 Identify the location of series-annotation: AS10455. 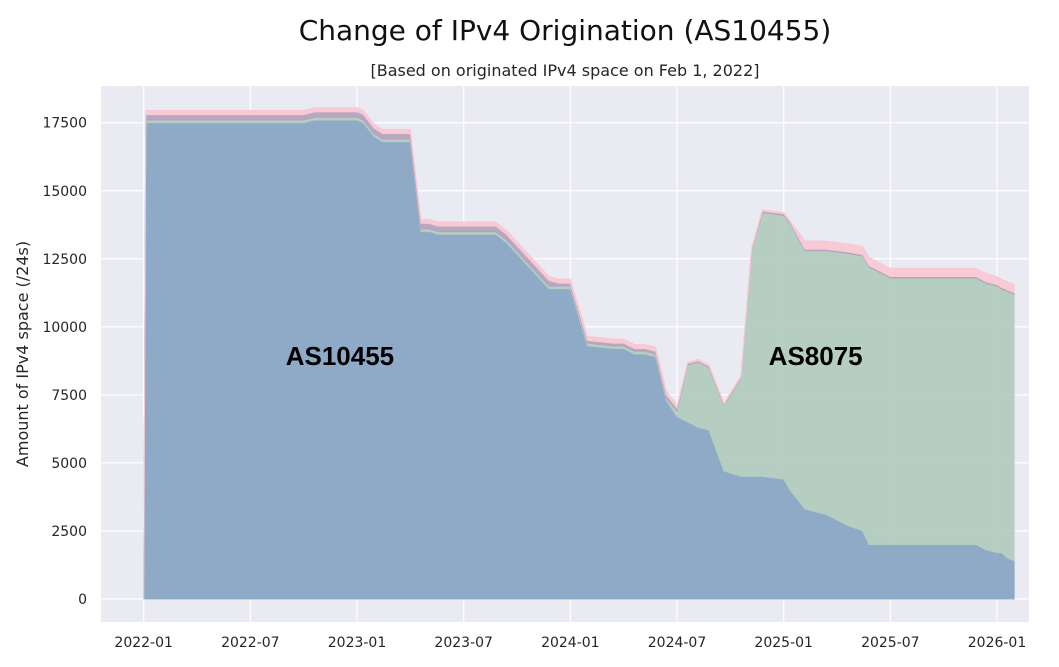
(340, 356).